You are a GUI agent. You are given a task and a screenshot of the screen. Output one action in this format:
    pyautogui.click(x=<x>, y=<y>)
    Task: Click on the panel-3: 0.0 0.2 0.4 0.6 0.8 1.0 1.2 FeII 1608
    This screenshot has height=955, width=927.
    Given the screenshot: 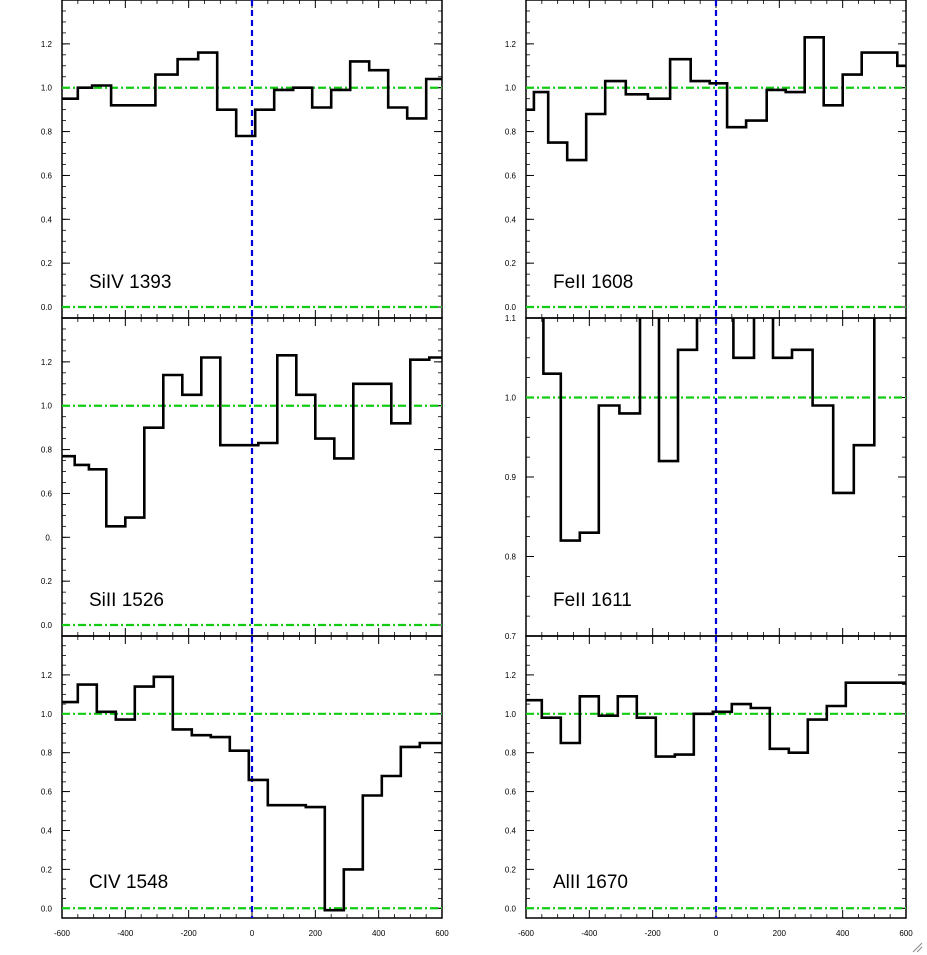 What is the action you would take?
    pyautogui.click(x=706, y=159)
    